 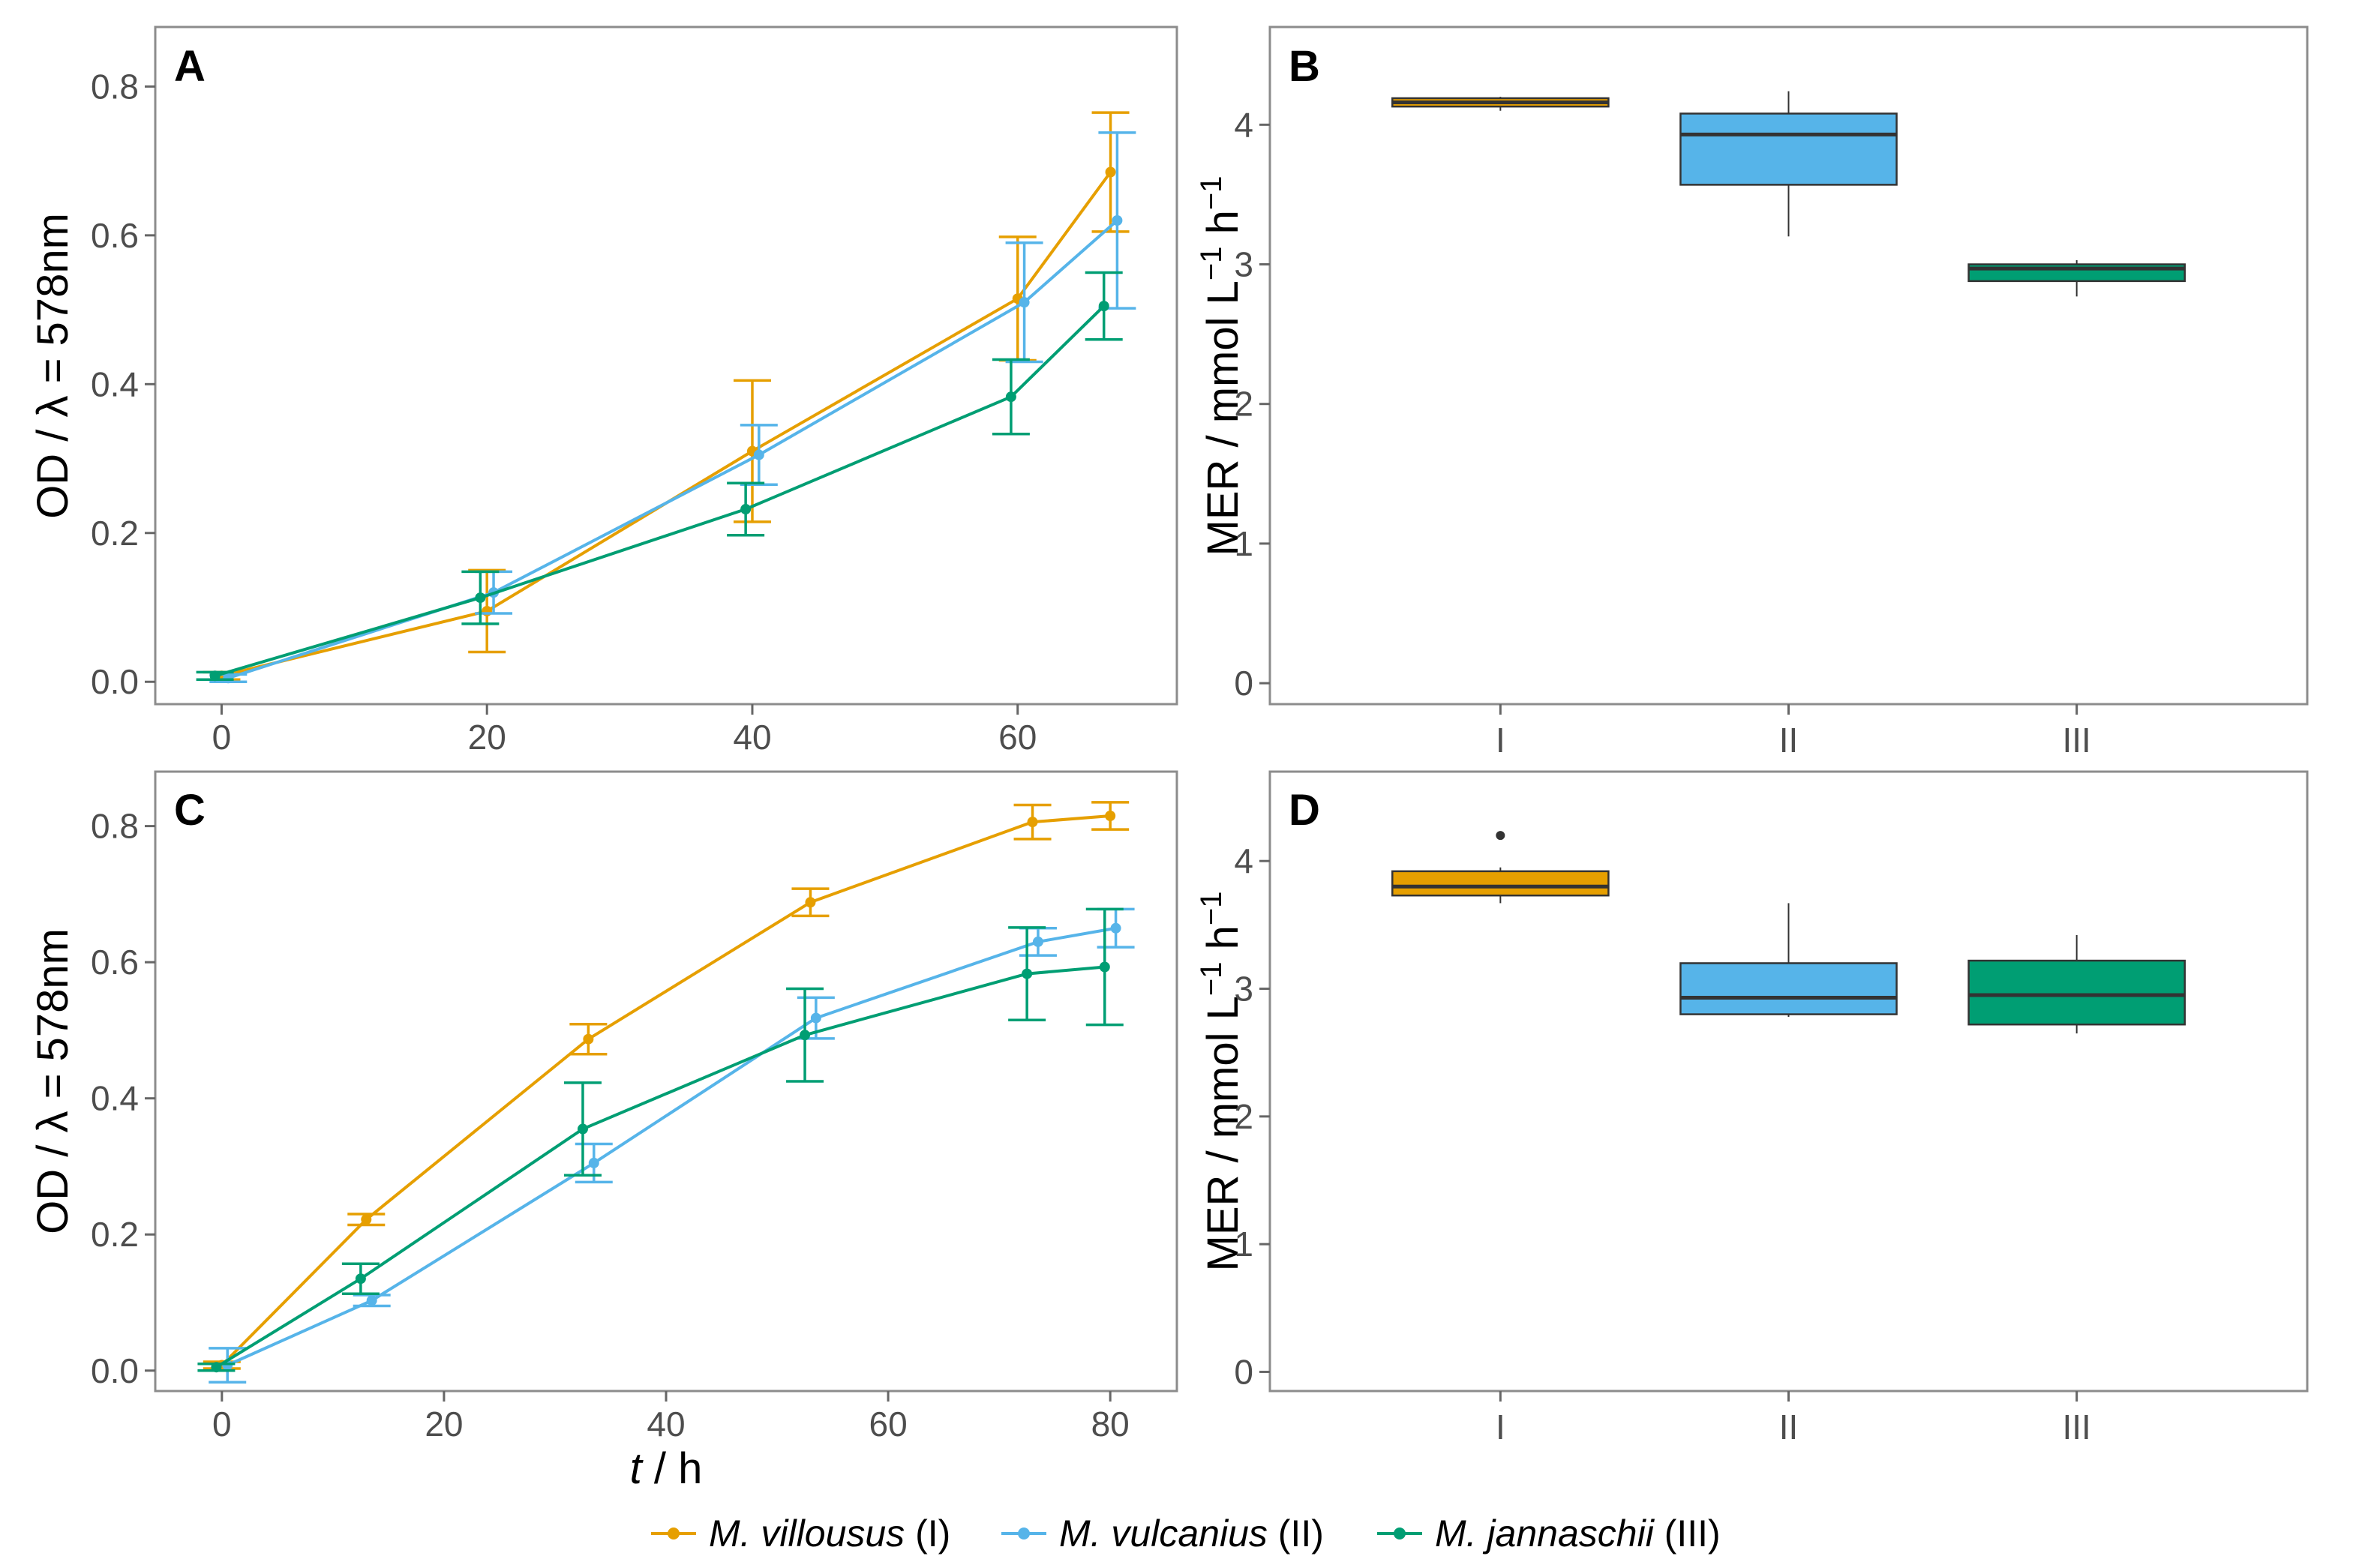 What do you see at coordinates (829, 1534) in the screenshot?
I see `legend-label-villousus: M. villousus (I)` at bounding box center [829, 1534].